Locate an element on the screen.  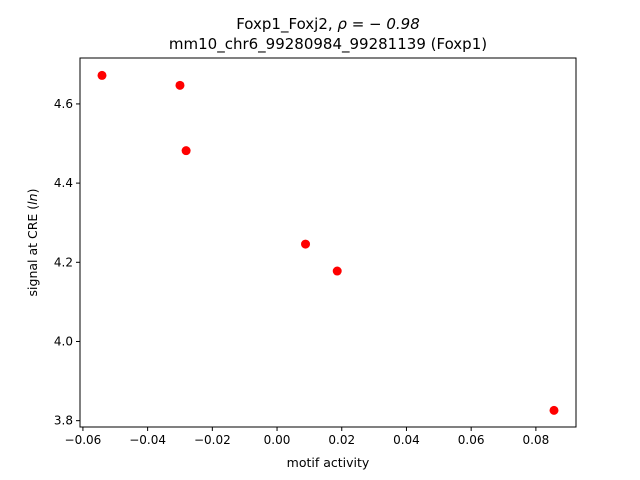
y-axis-label: signal at CRE (ln) is located at coordinates (32, 243).